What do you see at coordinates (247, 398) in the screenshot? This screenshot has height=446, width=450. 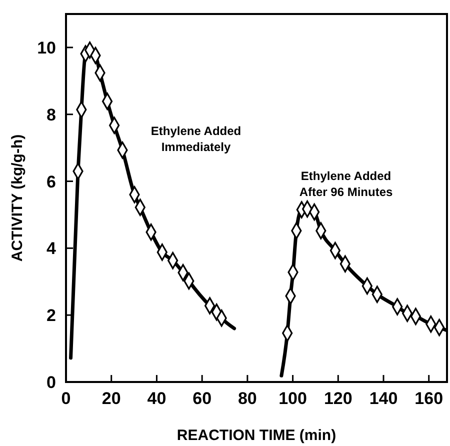 I see `x-tick-label: 80` at bounding box center [247, 398].